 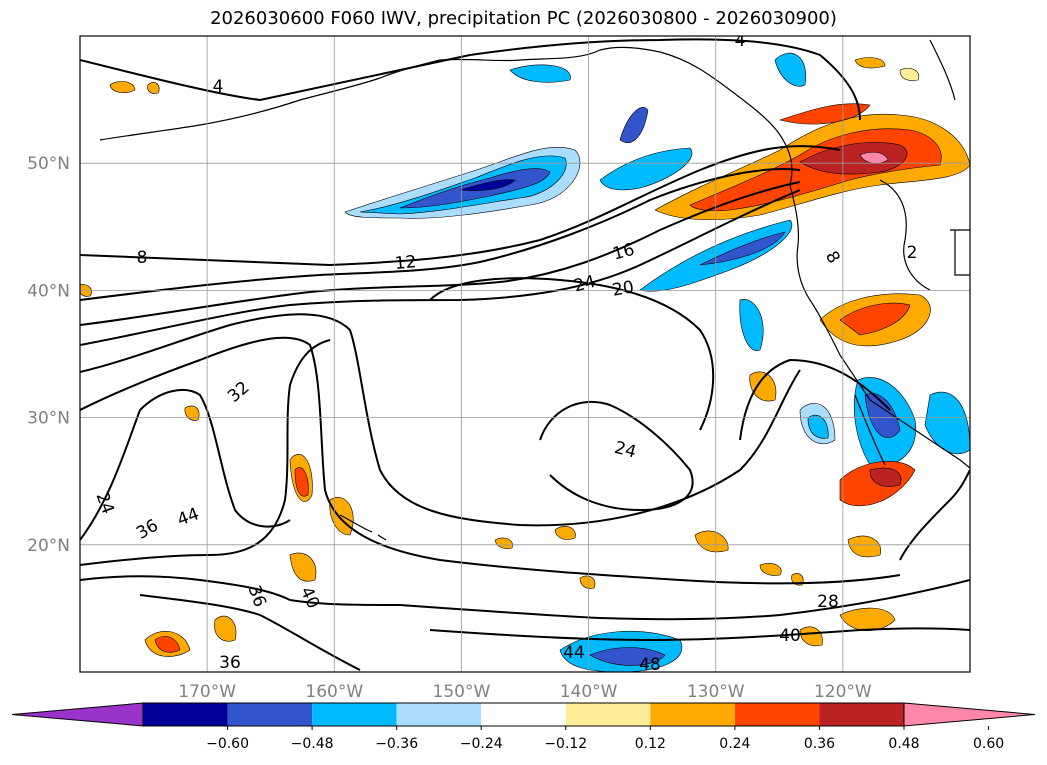 I want to click on contour-label: 48, so click(x=650, y=665).